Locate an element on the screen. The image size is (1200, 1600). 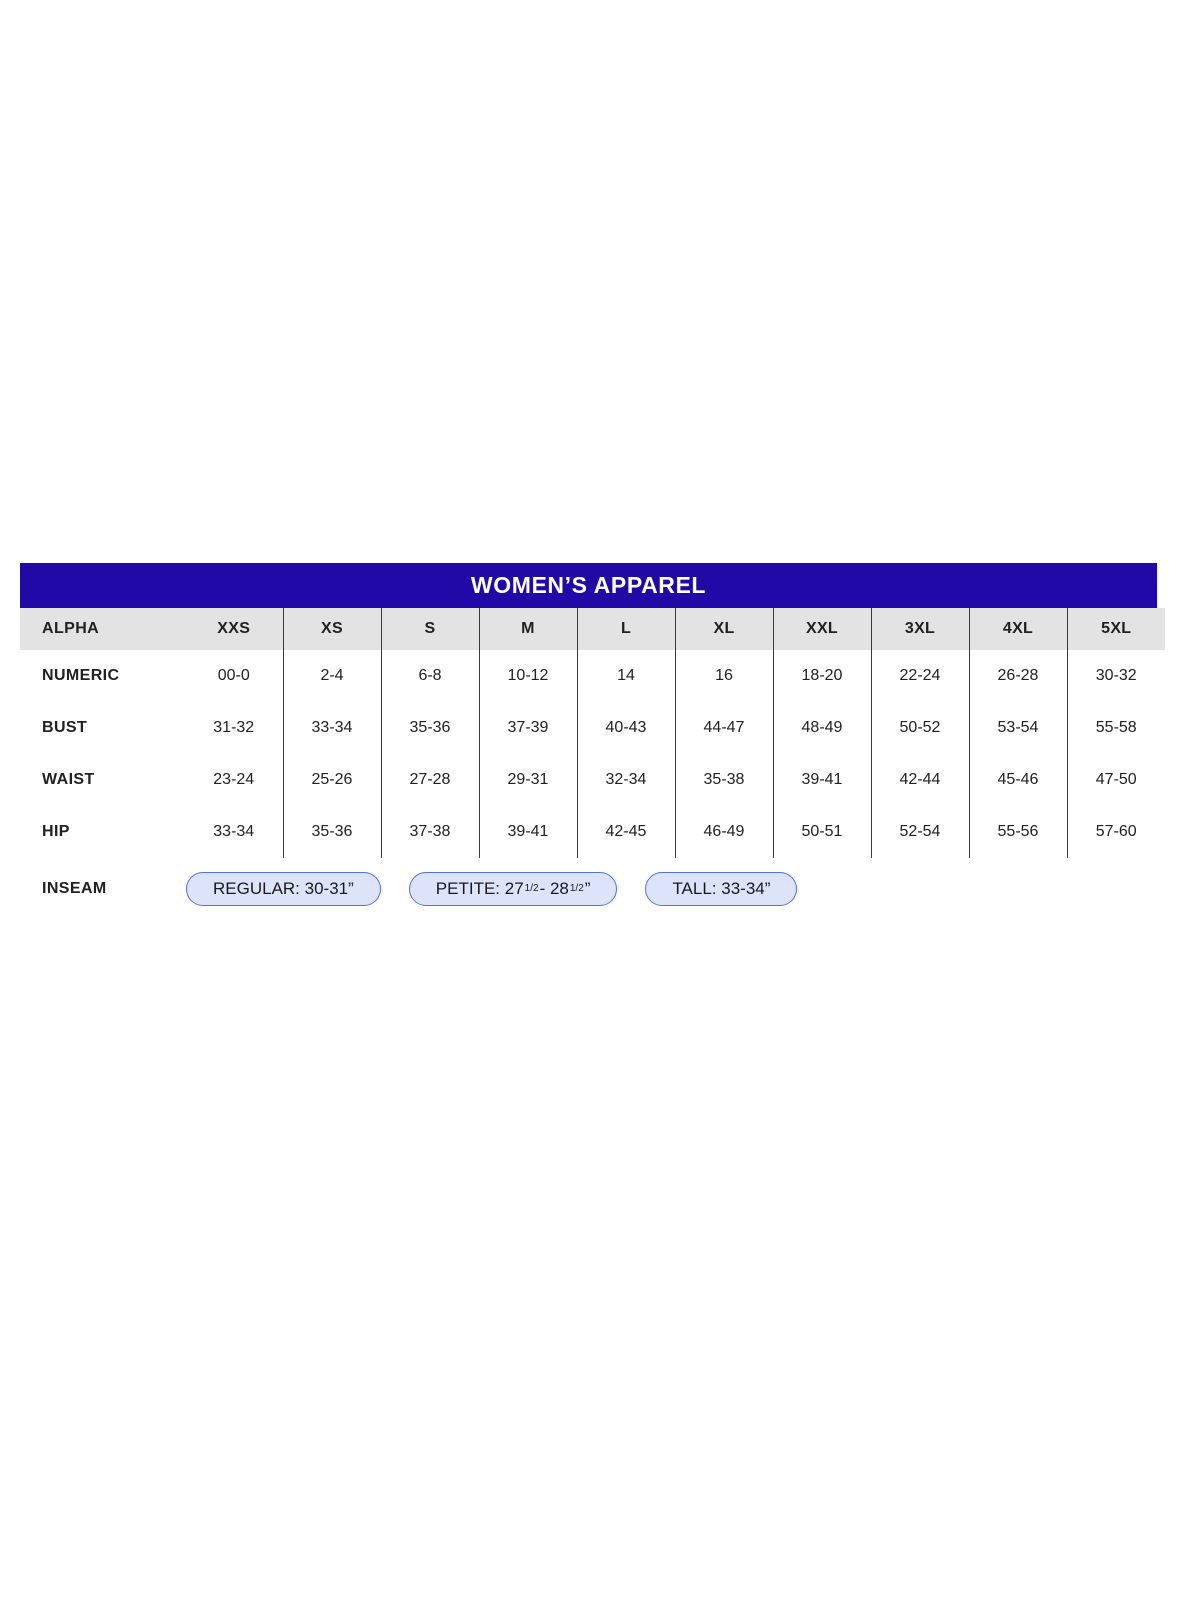
chart-title-band: WOMEN’S APPAREL is located at coordinates (588, 585).